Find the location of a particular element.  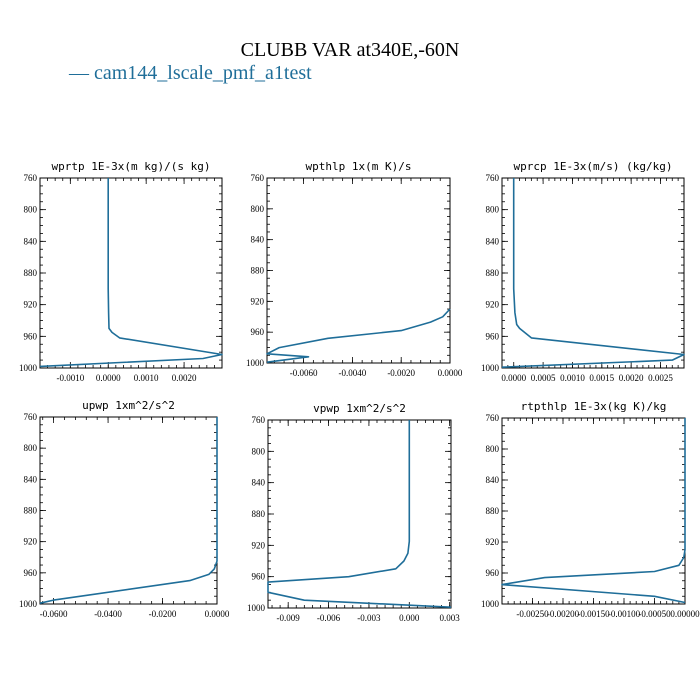

x-tick-label: -0.0200 is located at coordinates (163, 614).